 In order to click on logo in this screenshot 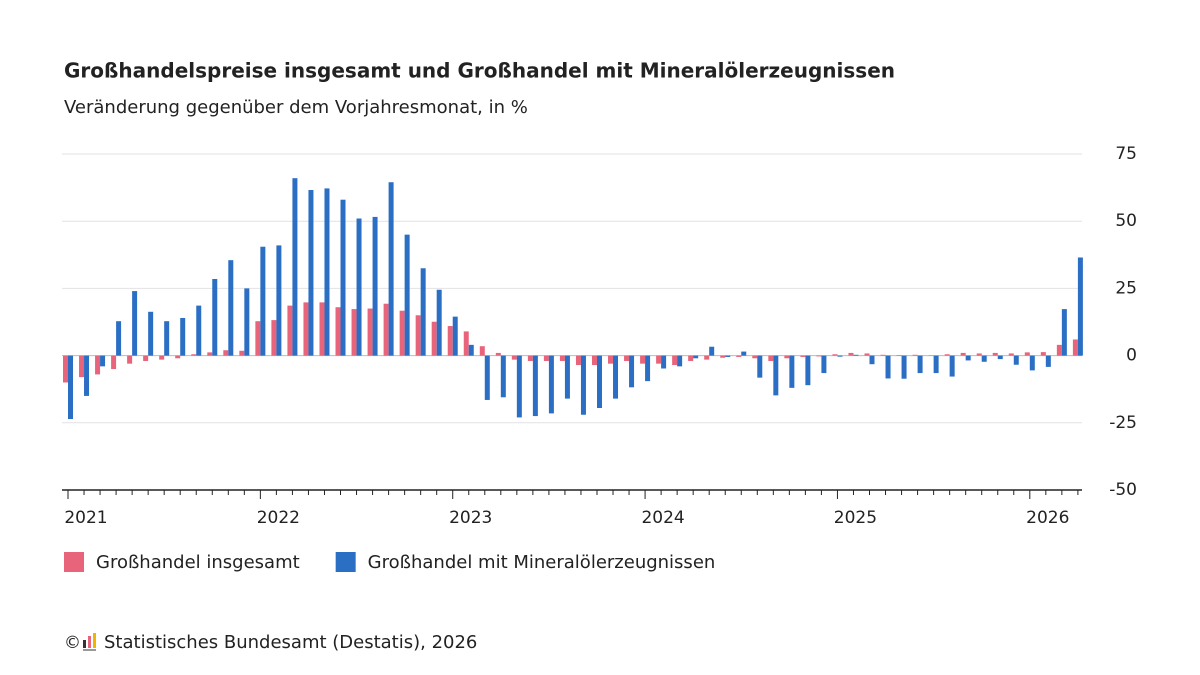, I will do `click(89, 642)`.